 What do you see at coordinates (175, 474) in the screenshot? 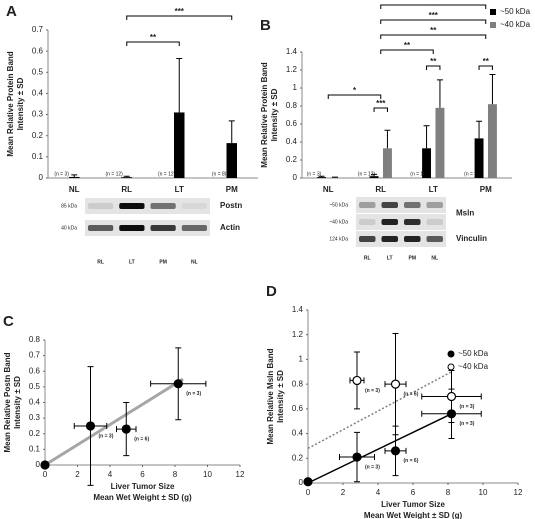
I see `x-tick-label: 8` at bounding box center [175, 474].